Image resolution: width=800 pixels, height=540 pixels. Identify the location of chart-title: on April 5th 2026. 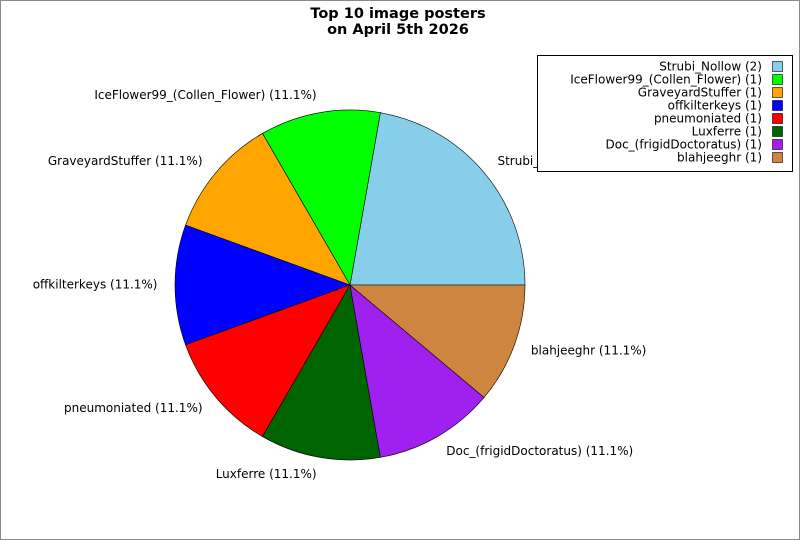
(398, 30).